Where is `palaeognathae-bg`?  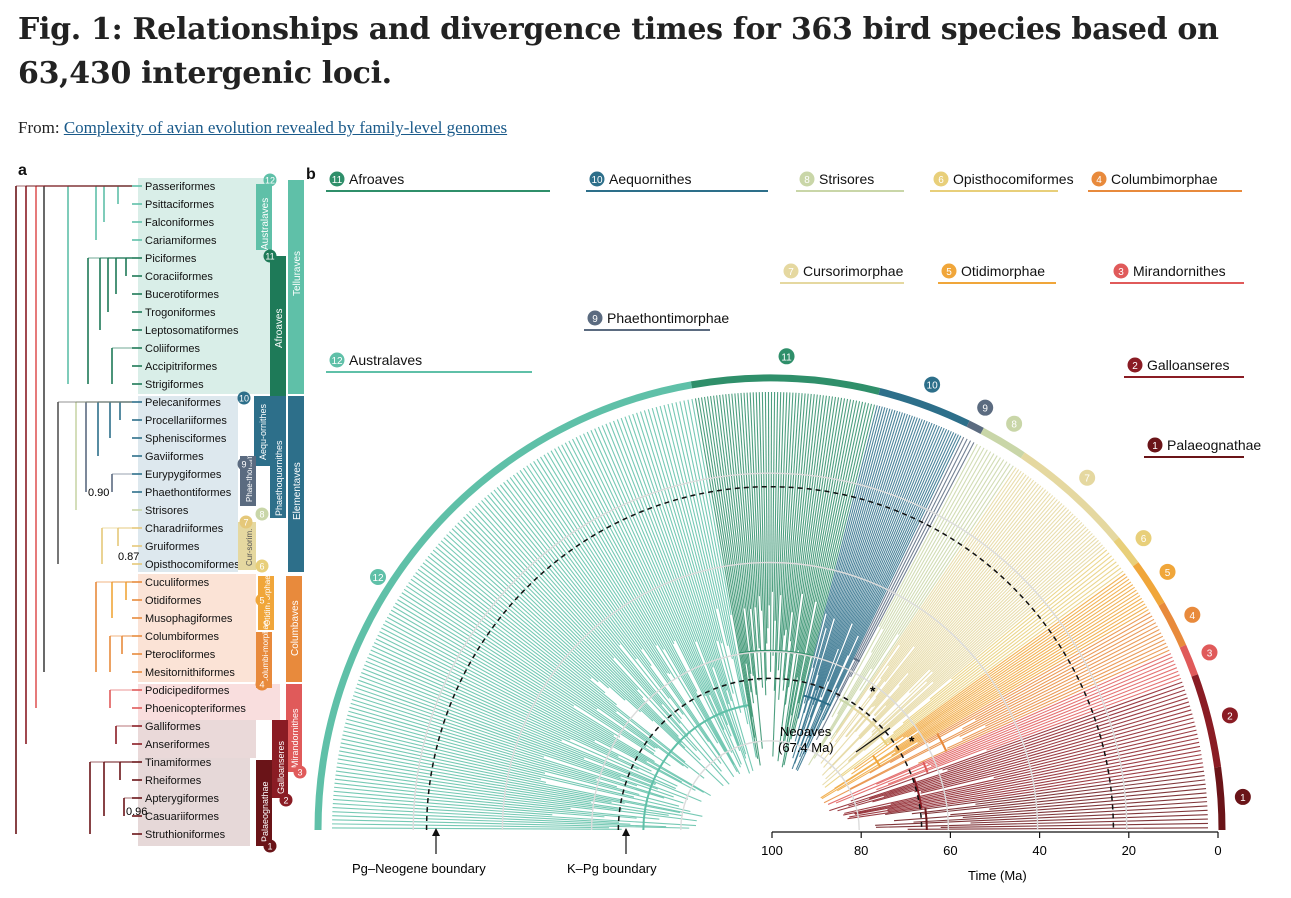
palaeognathae-bg is located at coordinates (194, 802).